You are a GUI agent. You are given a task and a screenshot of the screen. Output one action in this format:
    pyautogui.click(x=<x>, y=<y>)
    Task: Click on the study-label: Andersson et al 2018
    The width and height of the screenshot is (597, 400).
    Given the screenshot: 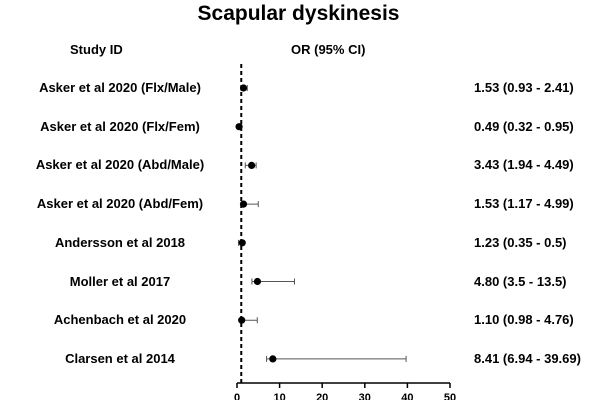 What is the action you would take?
    pyautogui.click(x=120, y=242)
    